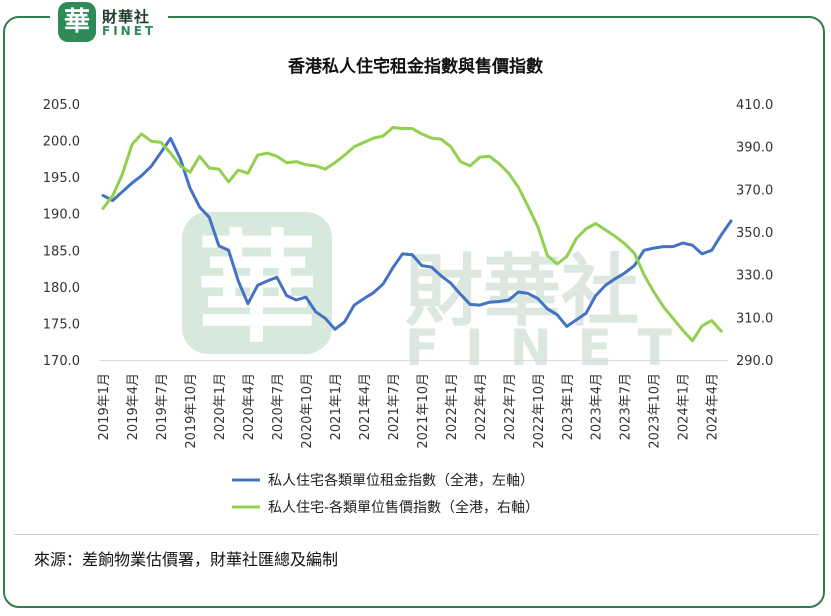 The width and height of the screenshot is (831, 616). I want to click on logo-chinese-name: 財華社, so click(126, 17).